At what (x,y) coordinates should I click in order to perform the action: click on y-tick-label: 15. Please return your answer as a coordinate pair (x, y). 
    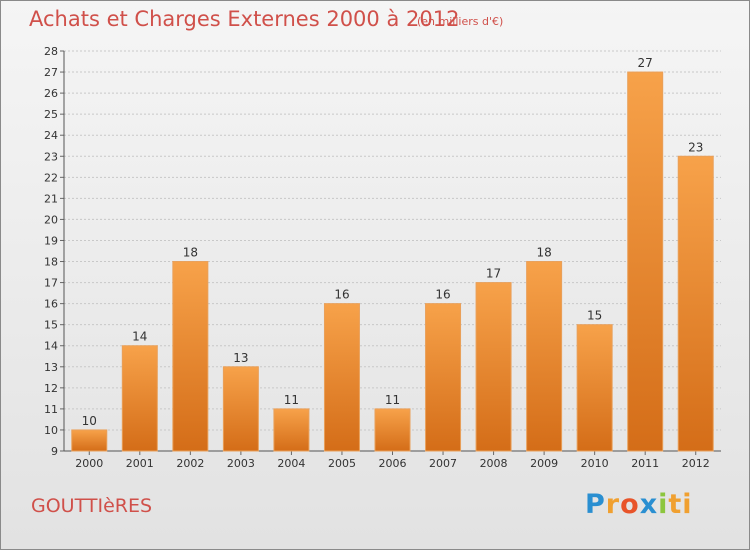
    Looking at the image, I should click on (51, 325).